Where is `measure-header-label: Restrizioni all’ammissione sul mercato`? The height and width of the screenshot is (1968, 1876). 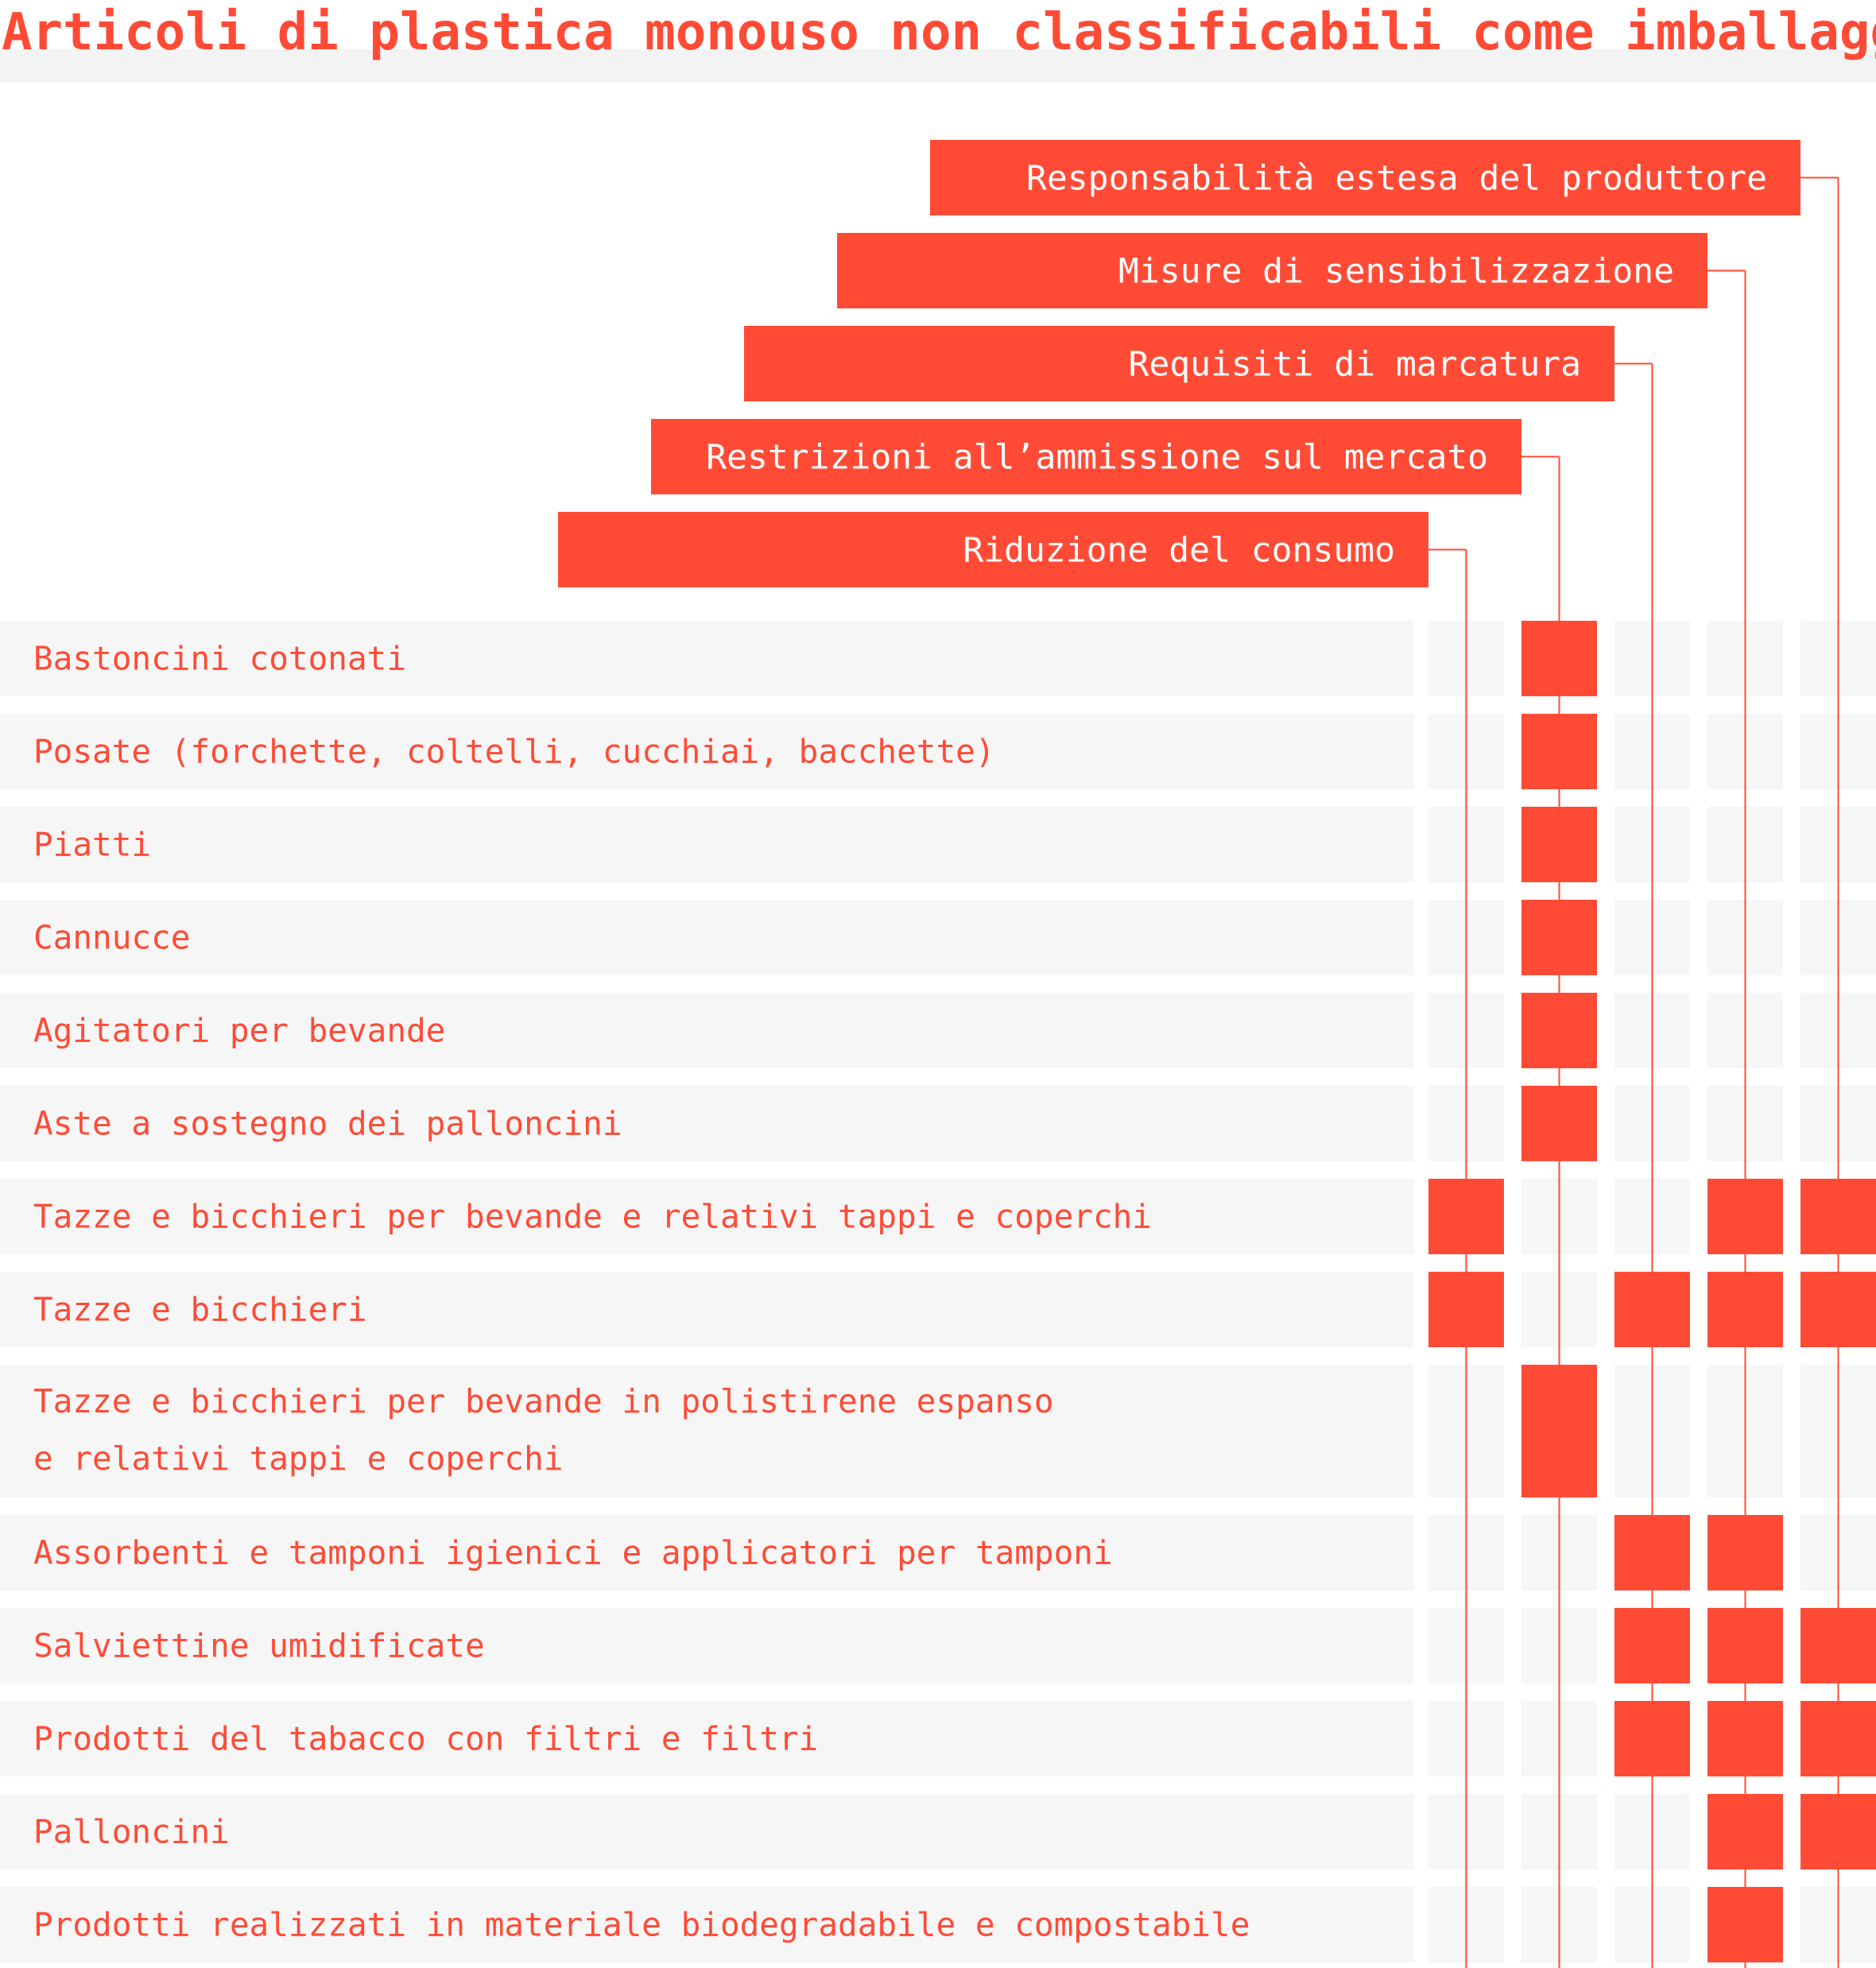 measure-header-label: Restrizioni all’ammissione sul mercato is located at coordinates (1097, 458).